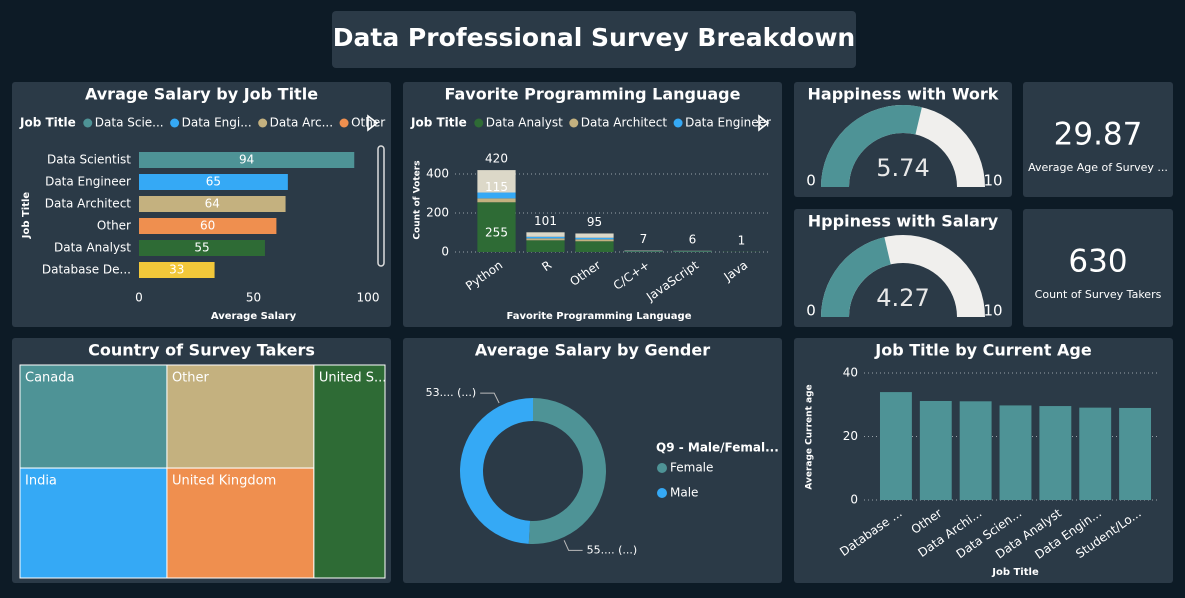 This screenshot has height=598, width=1185. I want to click on y-tick-label: Data Analyst, so click(92, 248).